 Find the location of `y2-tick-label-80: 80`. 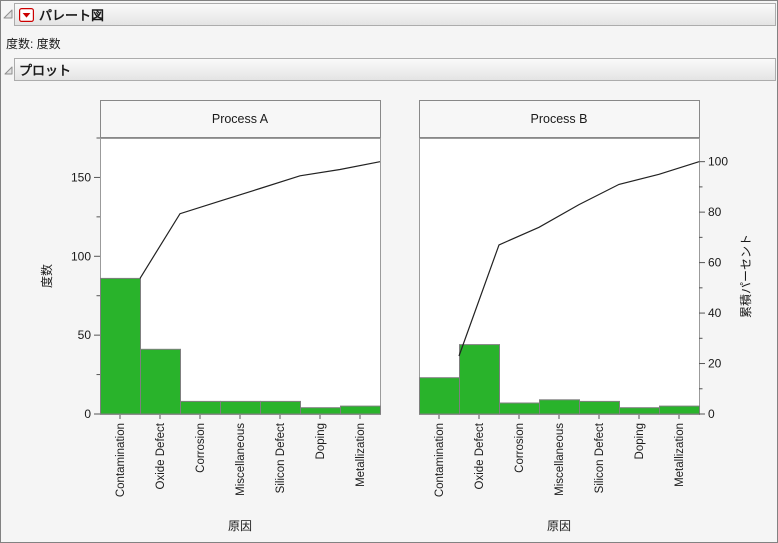

y2-tick-label-80: 80 is located at coordinates (715, 212).